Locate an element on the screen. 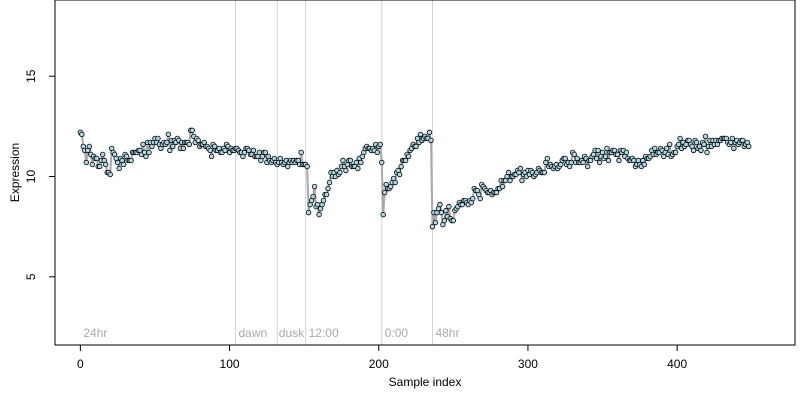 Image resolution: width=800 pixels, height=405 pixels. x-tick-label-2: 200 is located at coordinates (379, 364).